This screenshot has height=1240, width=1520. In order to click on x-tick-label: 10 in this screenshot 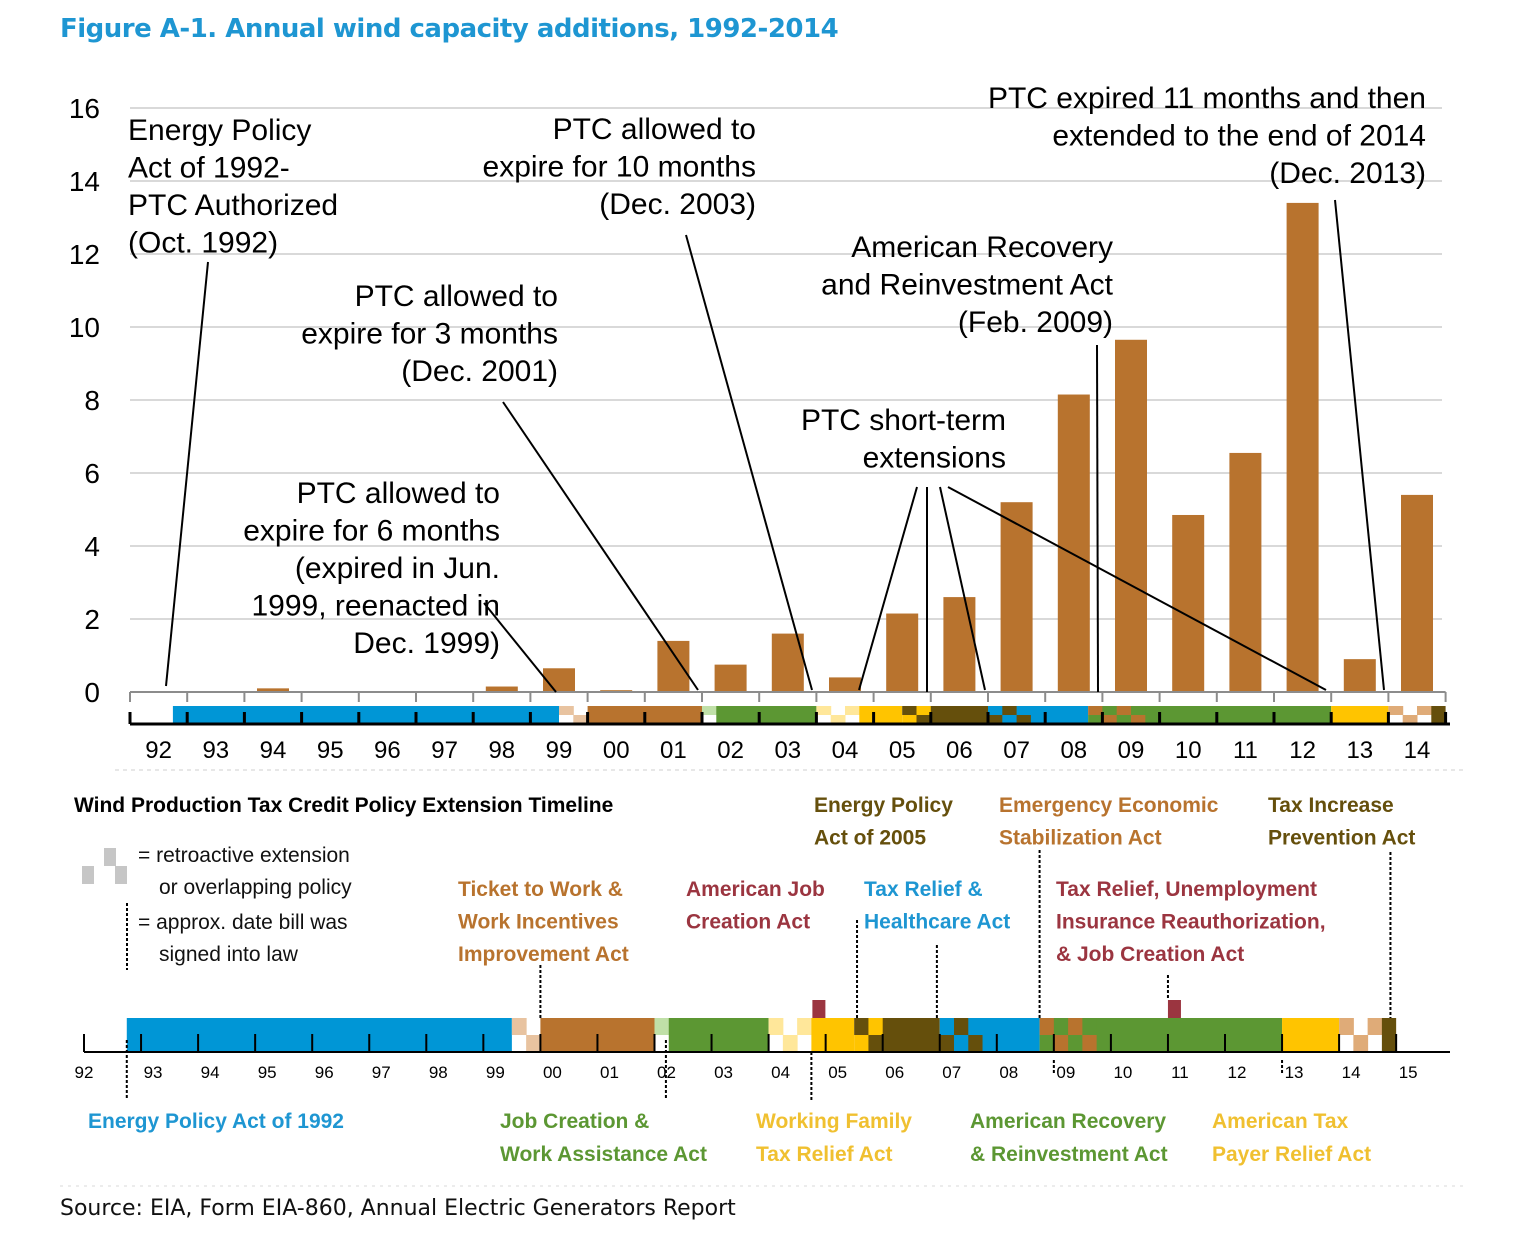, I will do `click(1188, 750)`.